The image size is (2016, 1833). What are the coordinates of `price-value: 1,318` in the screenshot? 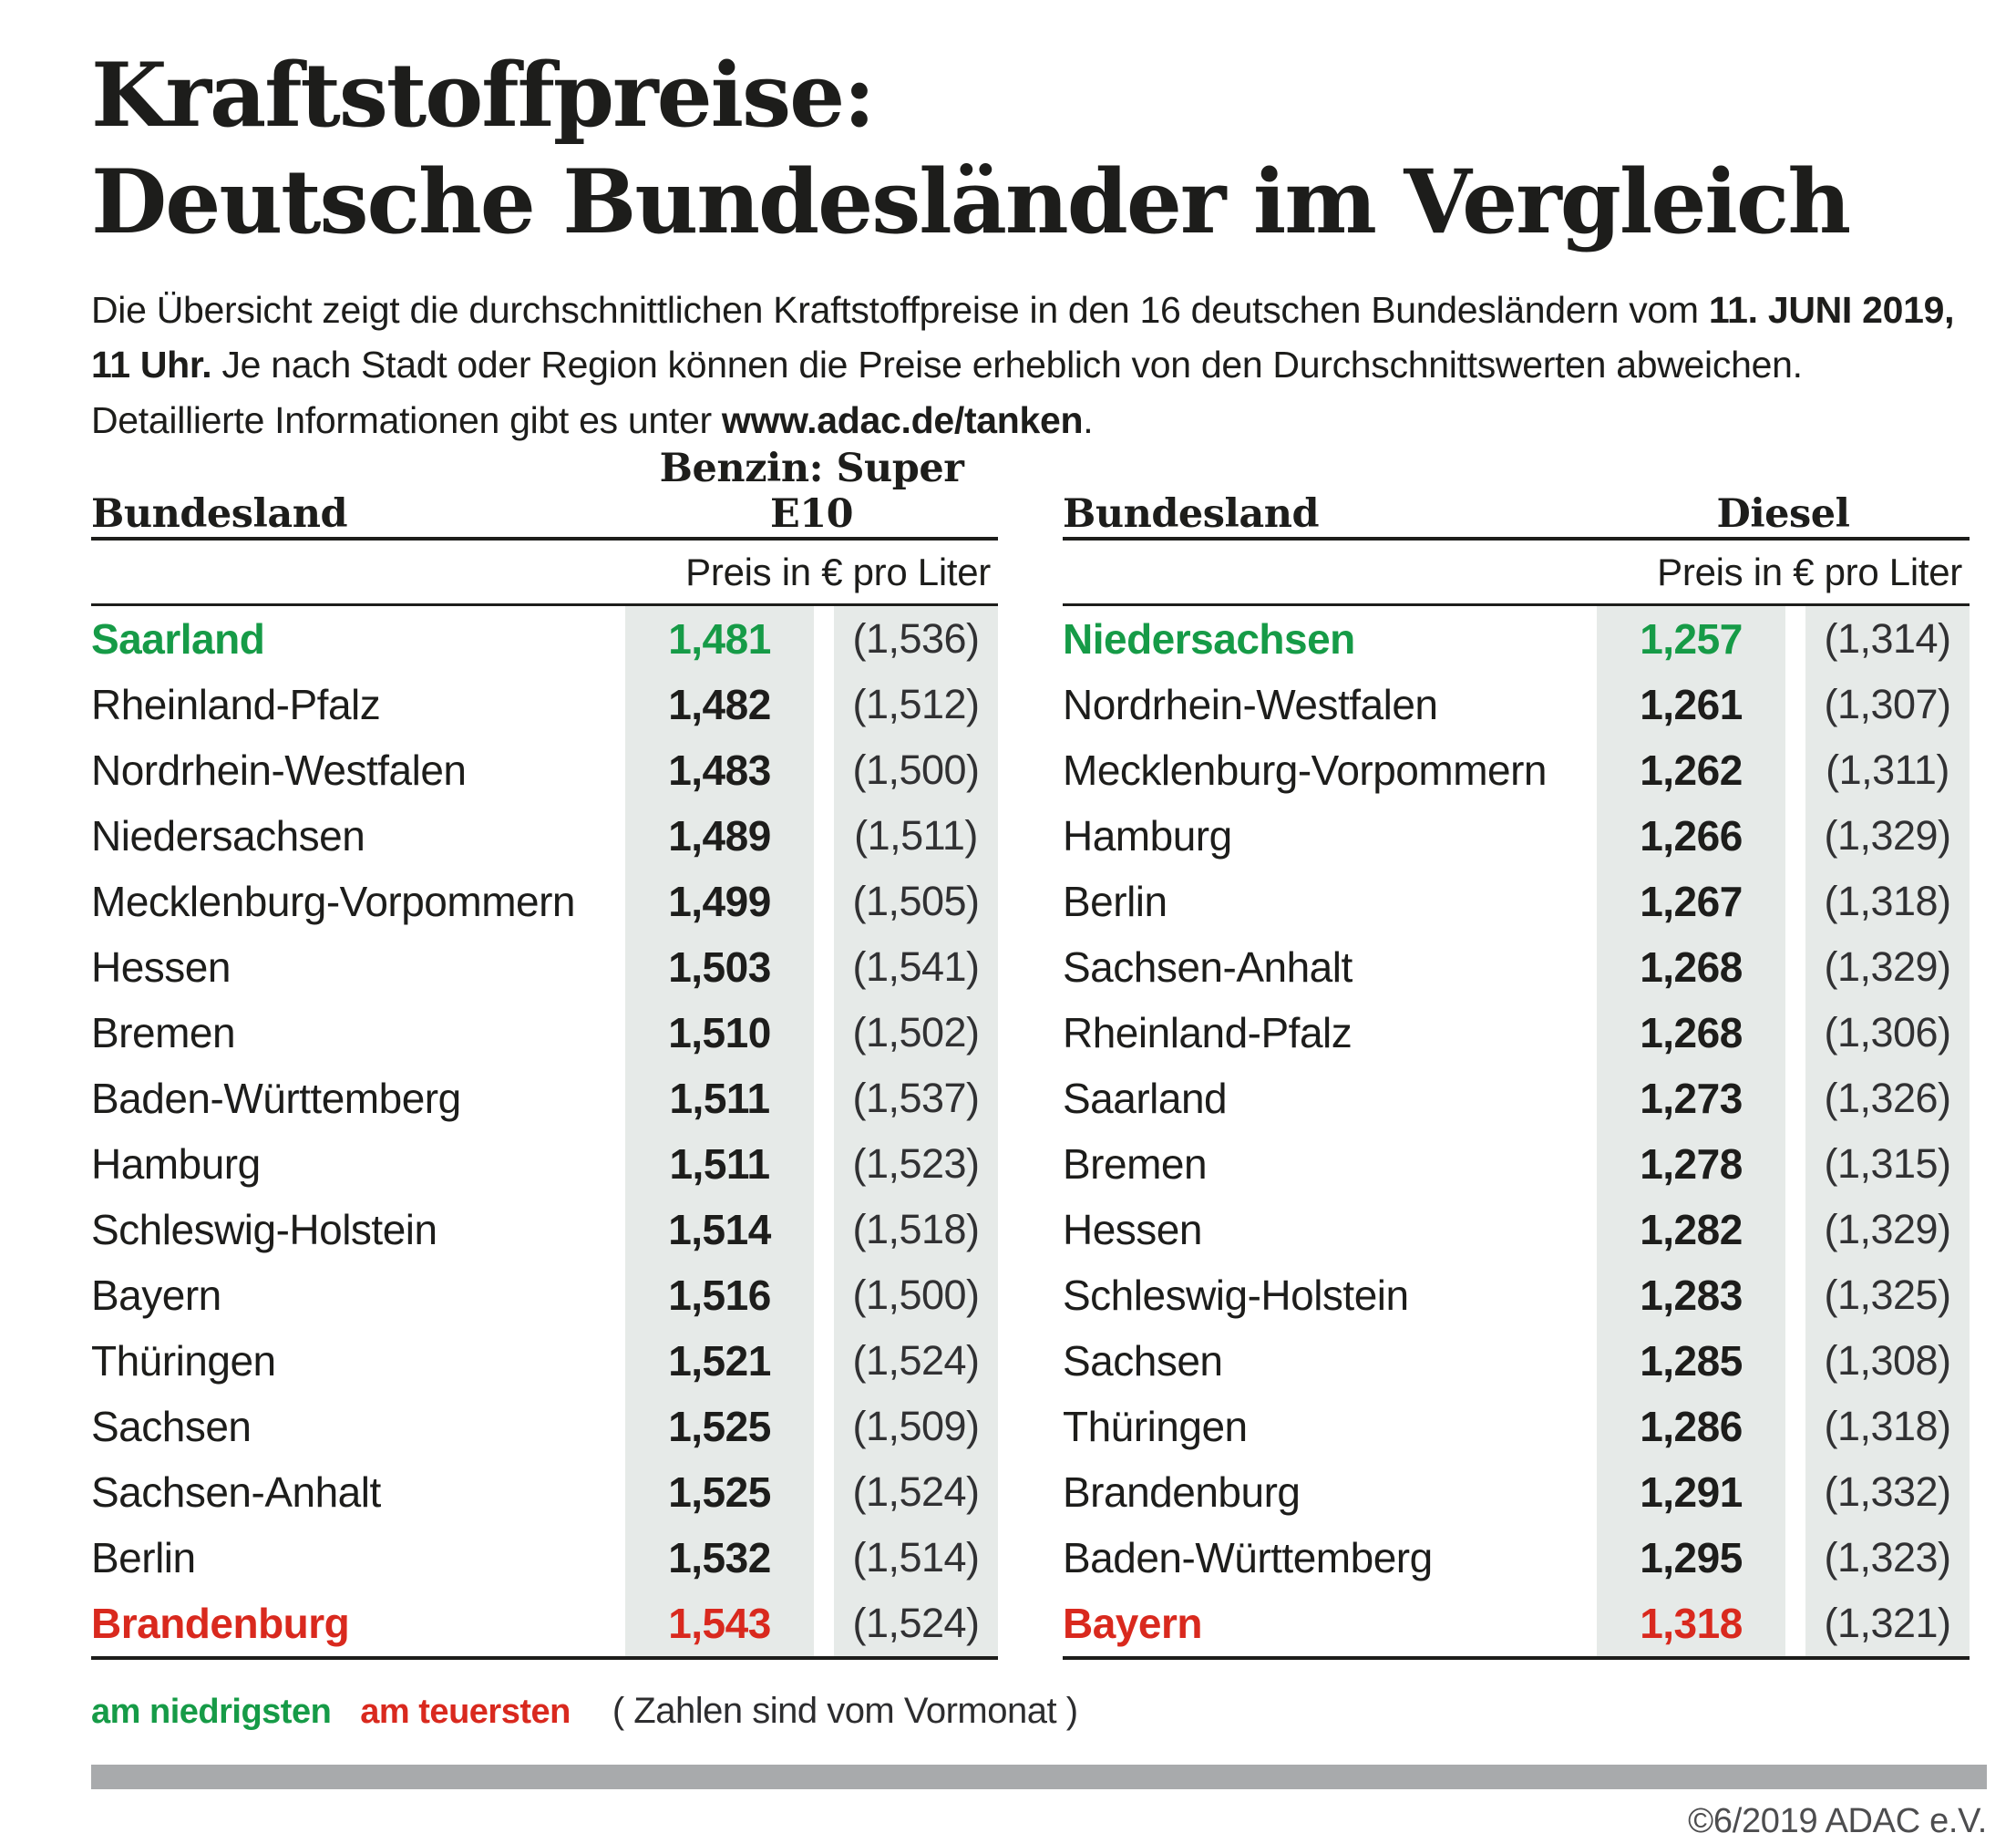 It's located at (1691, 1624).